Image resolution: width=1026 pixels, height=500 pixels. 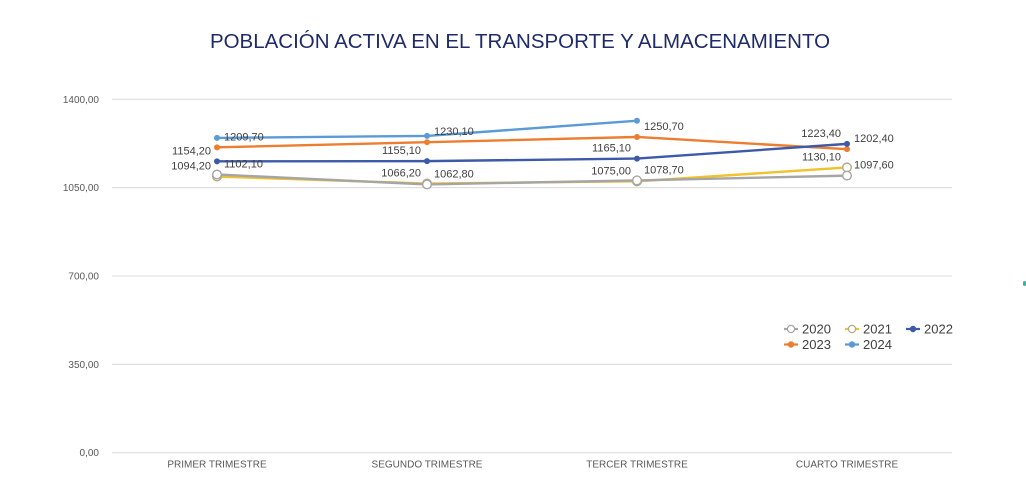 What do you see at coordinates (877, 329) in the screenshot?
I see `legend-label: 2021` at bounding box center [877, 329].